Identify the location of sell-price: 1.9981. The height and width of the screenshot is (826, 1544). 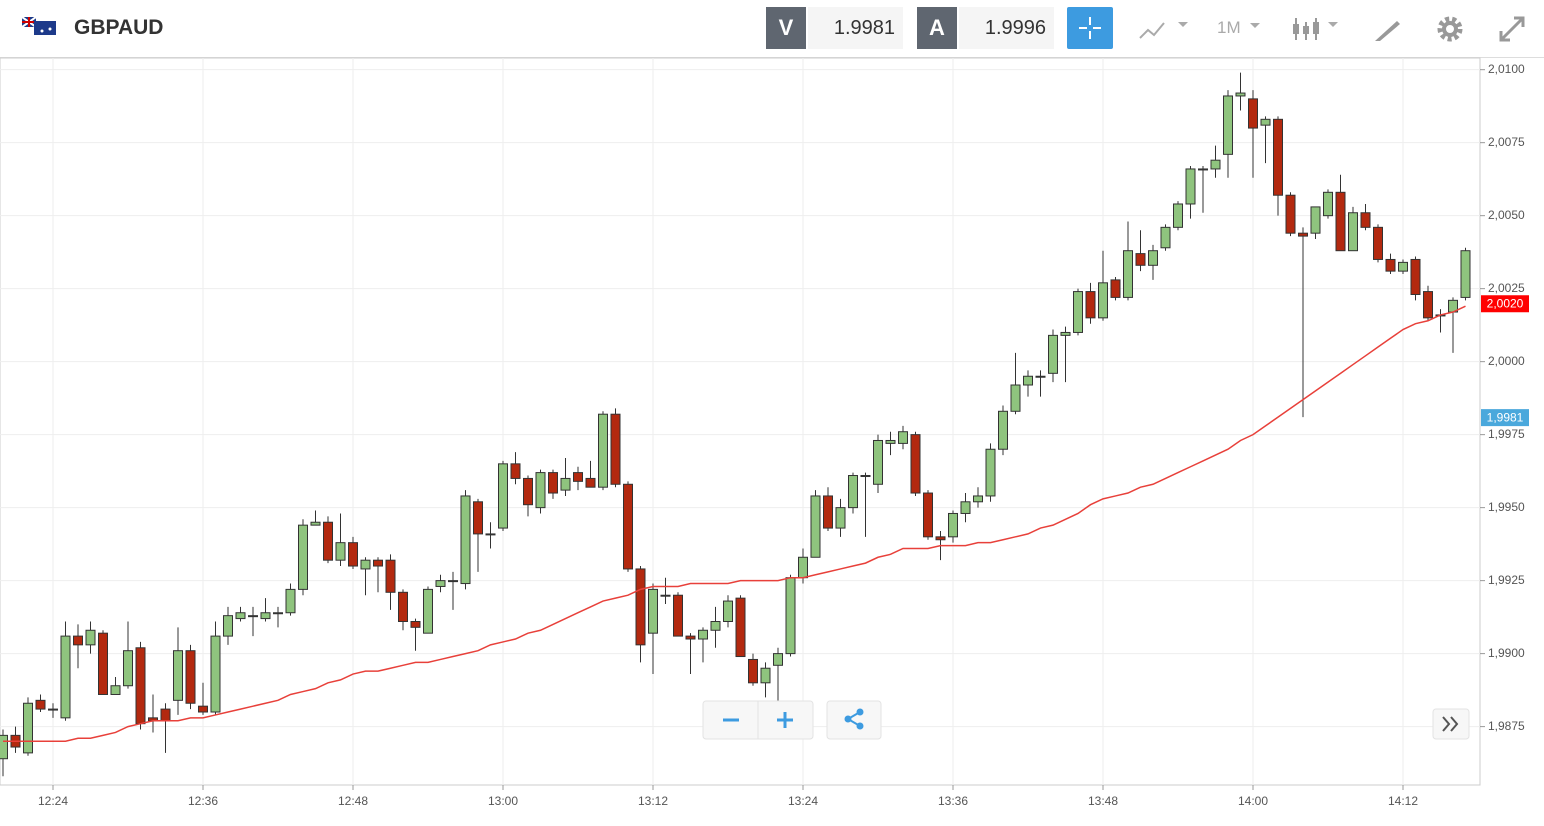
(855, 28).